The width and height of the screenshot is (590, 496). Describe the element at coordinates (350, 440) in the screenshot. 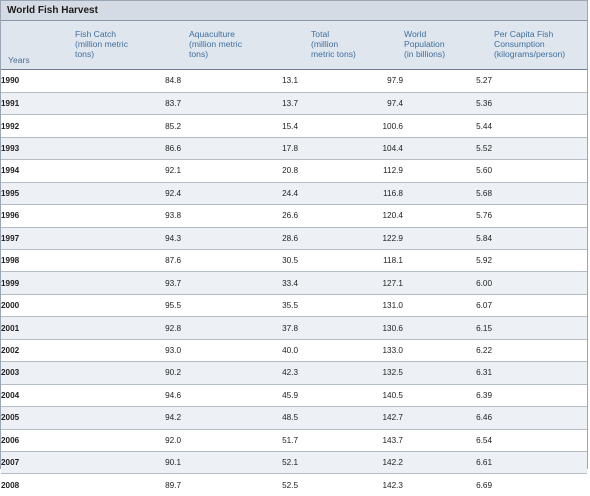

I see `cell-total: 143.7` at that location.